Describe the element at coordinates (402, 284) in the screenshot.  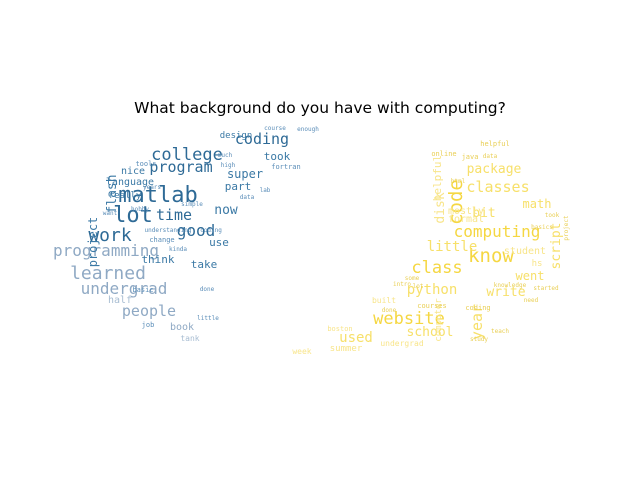
I see `right-word-45: intro` at that location.